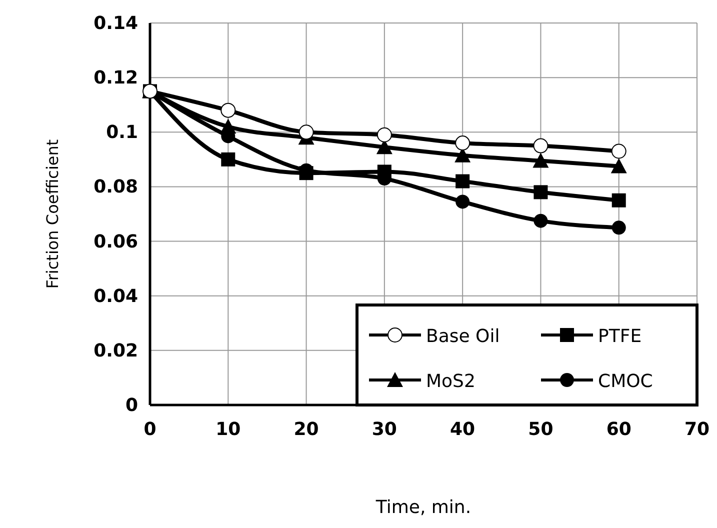  What do you see at coordinates (228, 429) in the screenshot?
I see `x-tick-label: 10` at bounding box center [228, 429].